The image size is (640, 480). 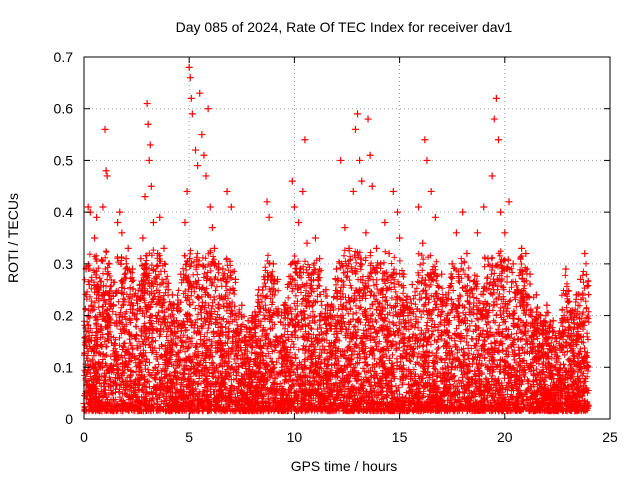 I want to click on y-tick-label: 0.3, so click(x=64, y=264).